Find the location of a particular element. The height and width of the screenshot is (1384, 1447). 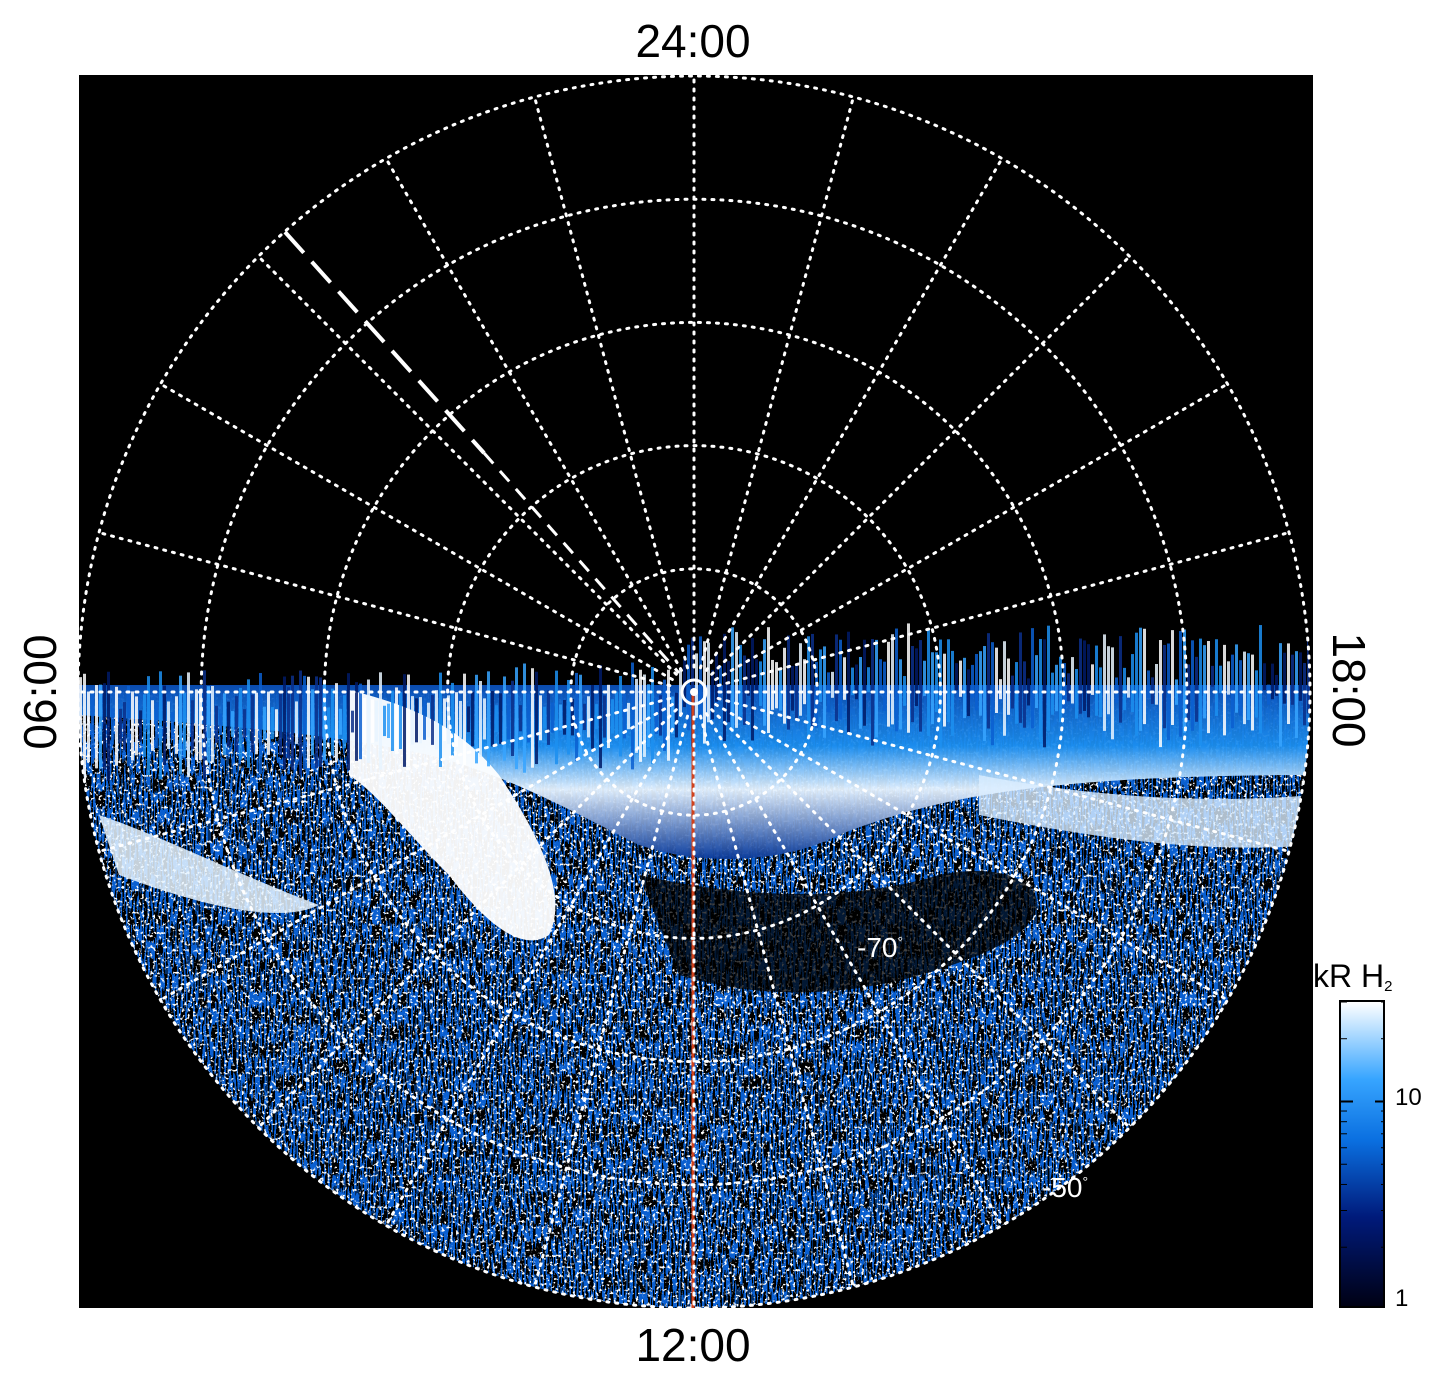

bright-auroral-patch is located at coordinates (452, 815).